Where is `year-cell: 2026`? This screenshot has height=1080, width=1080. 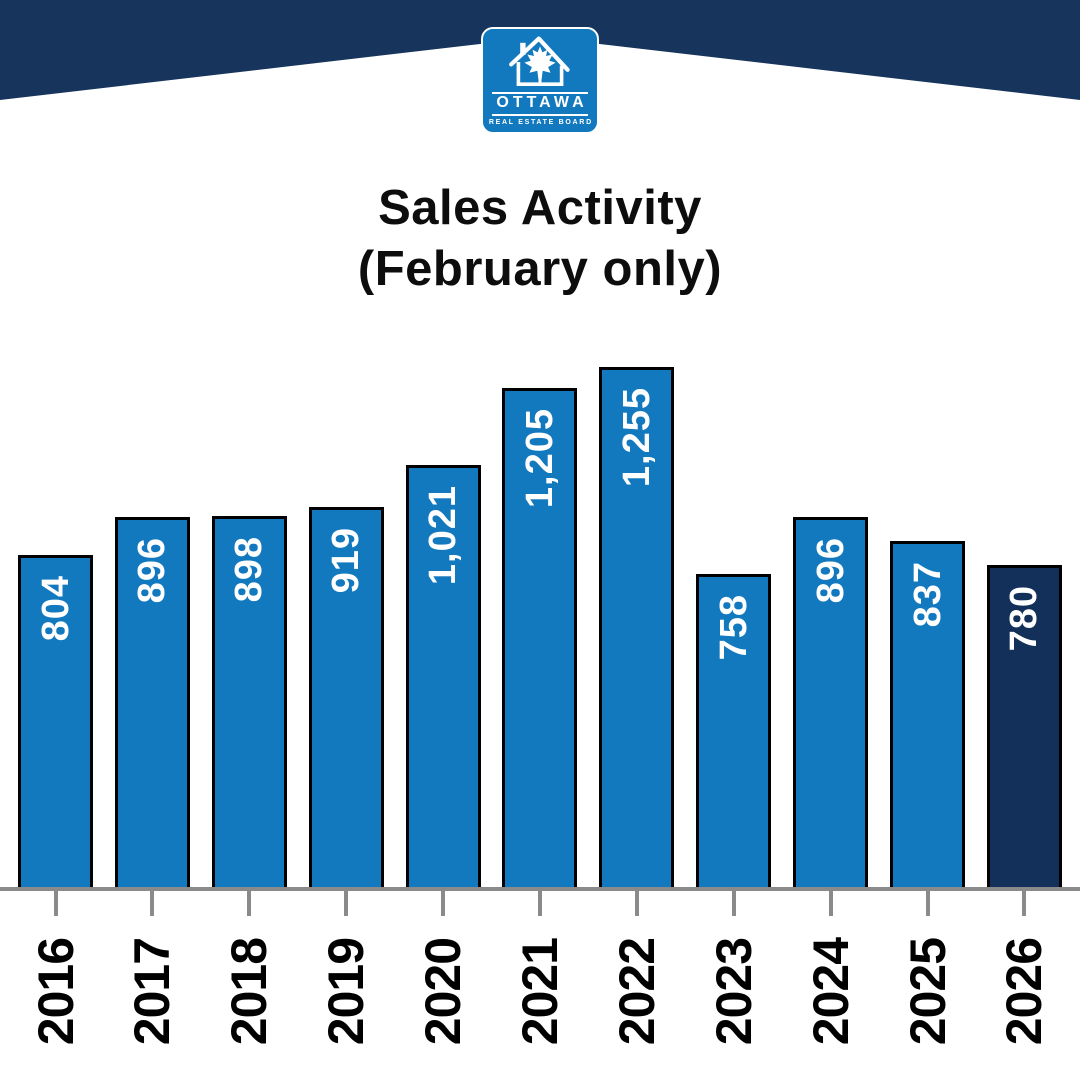 year-cell: 2026 is located at coordinates (1024, 1005).